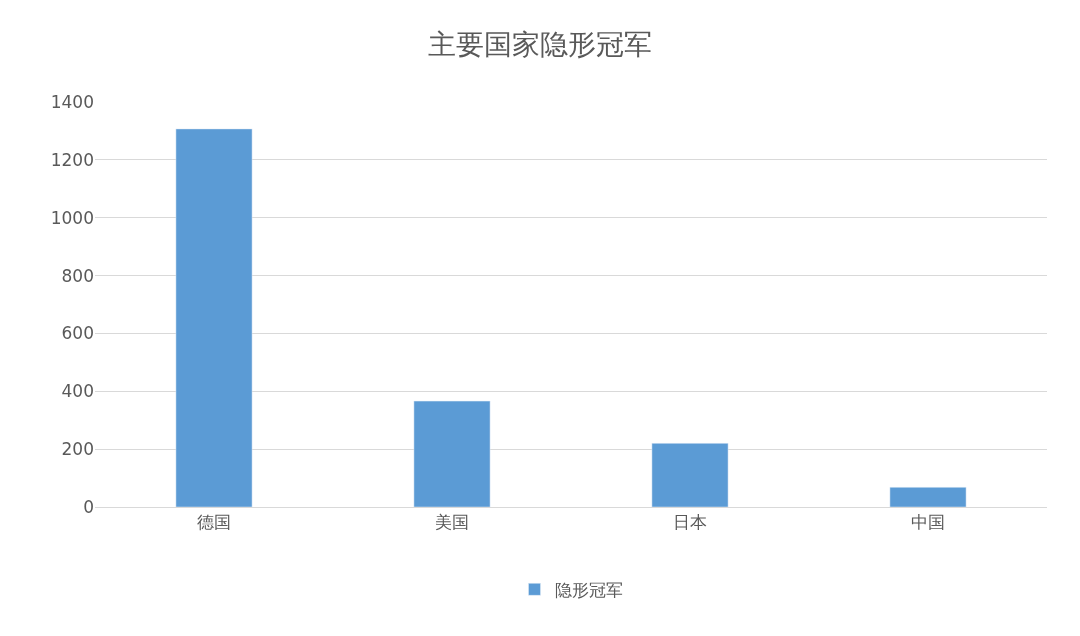 The image size is (1080, 636). What do you see at coordinates (928, 522) in the screenshot?
I see `x-tick-label: 中国` at bounding box center [928, 522].